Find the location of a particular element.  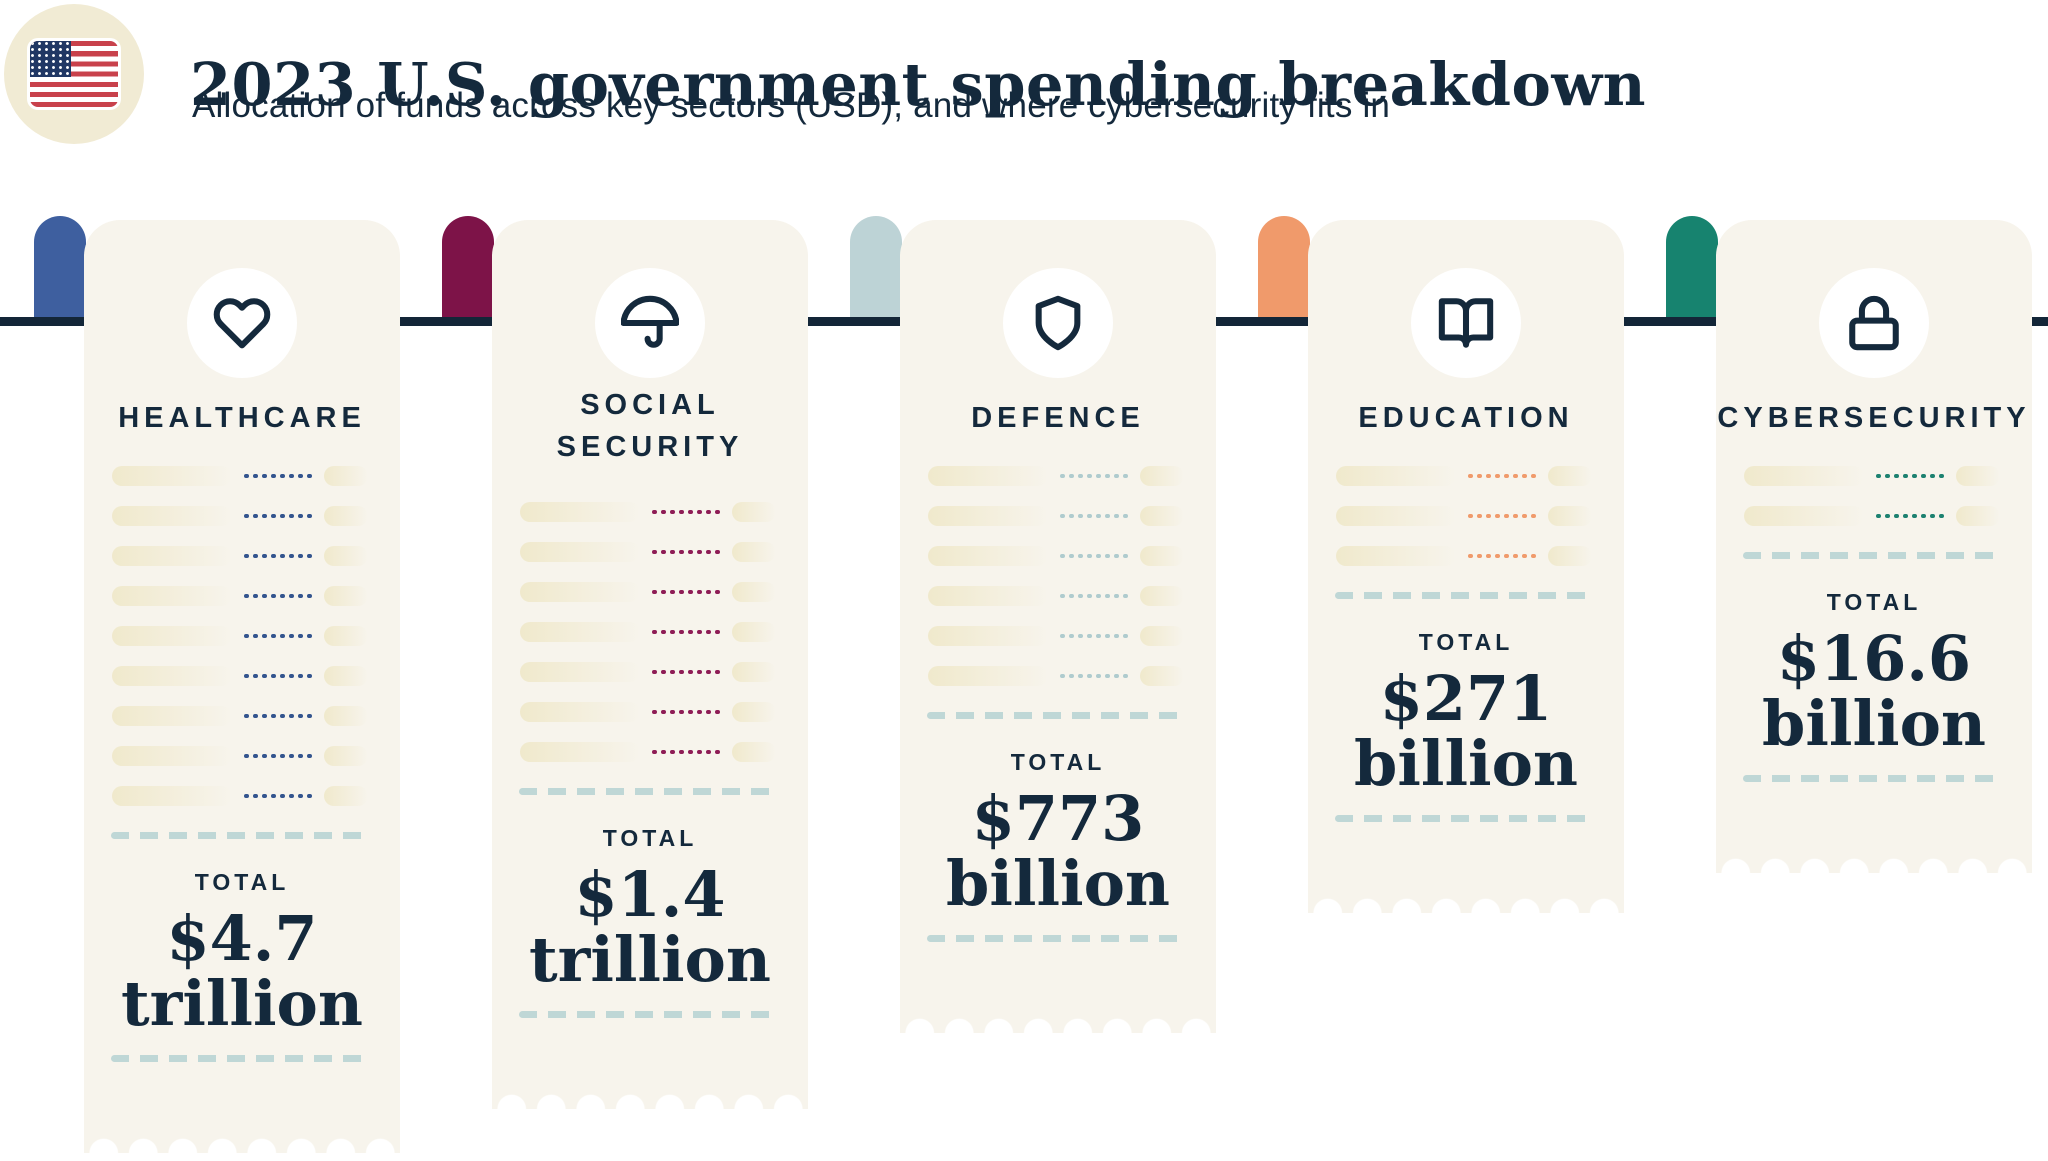

sector-label: SOCIAL SECURITY is located at coordinates (650, 426).